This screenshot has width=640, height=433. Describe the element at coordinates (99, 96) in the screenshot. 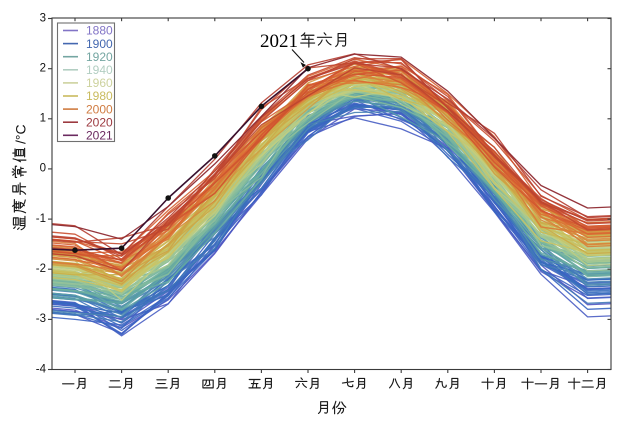

I see `svg-text: 1980` at that location.